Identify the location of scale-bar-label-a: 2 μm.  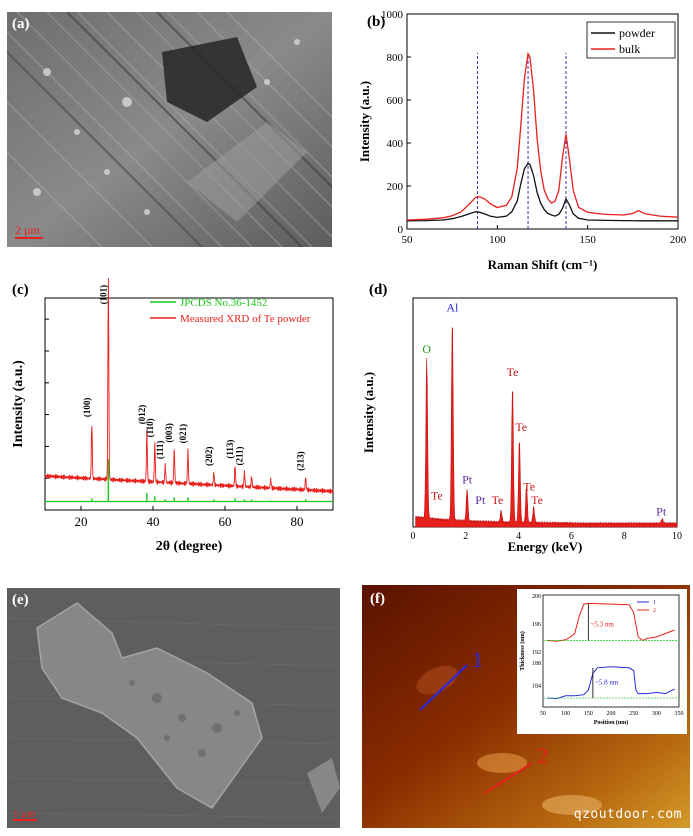
(27, 230).